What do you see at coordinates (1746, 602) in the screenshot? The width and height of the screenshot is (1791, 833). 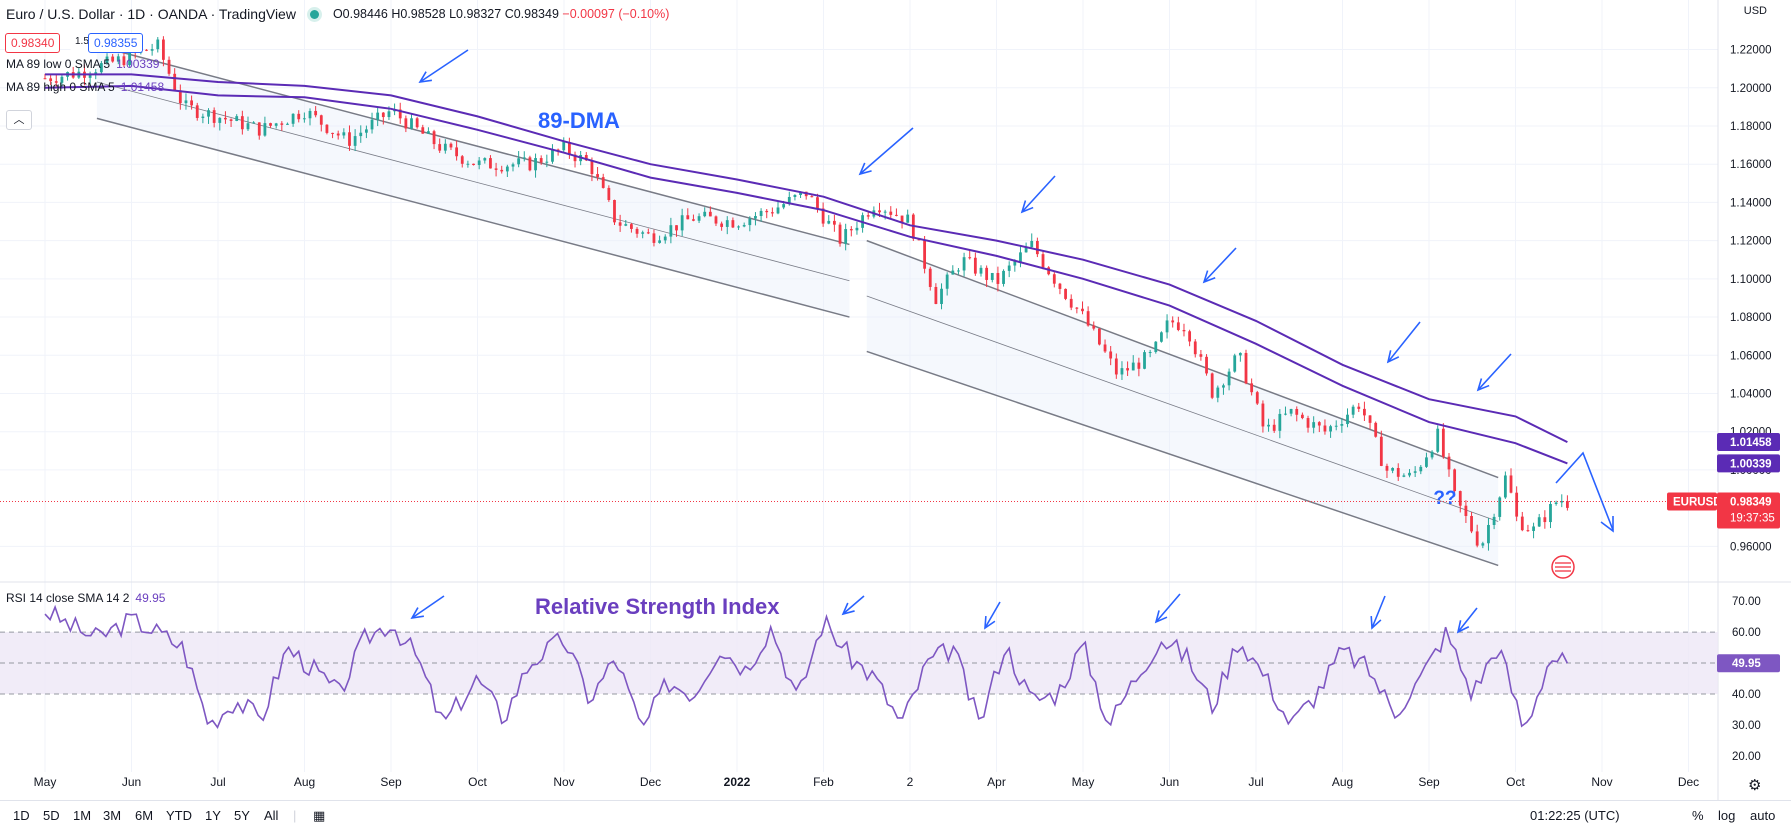 I see `rsi-tick-label: 70.00` at bounding box center [1746, 602].